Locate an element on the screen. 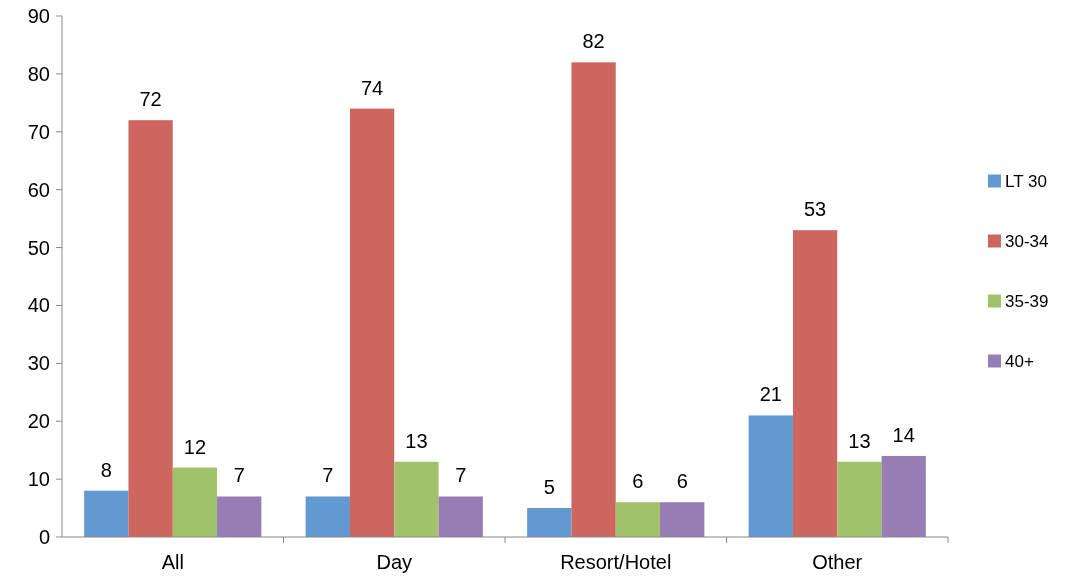  y-tick-label: 80 is located at coordinates (38, 73).